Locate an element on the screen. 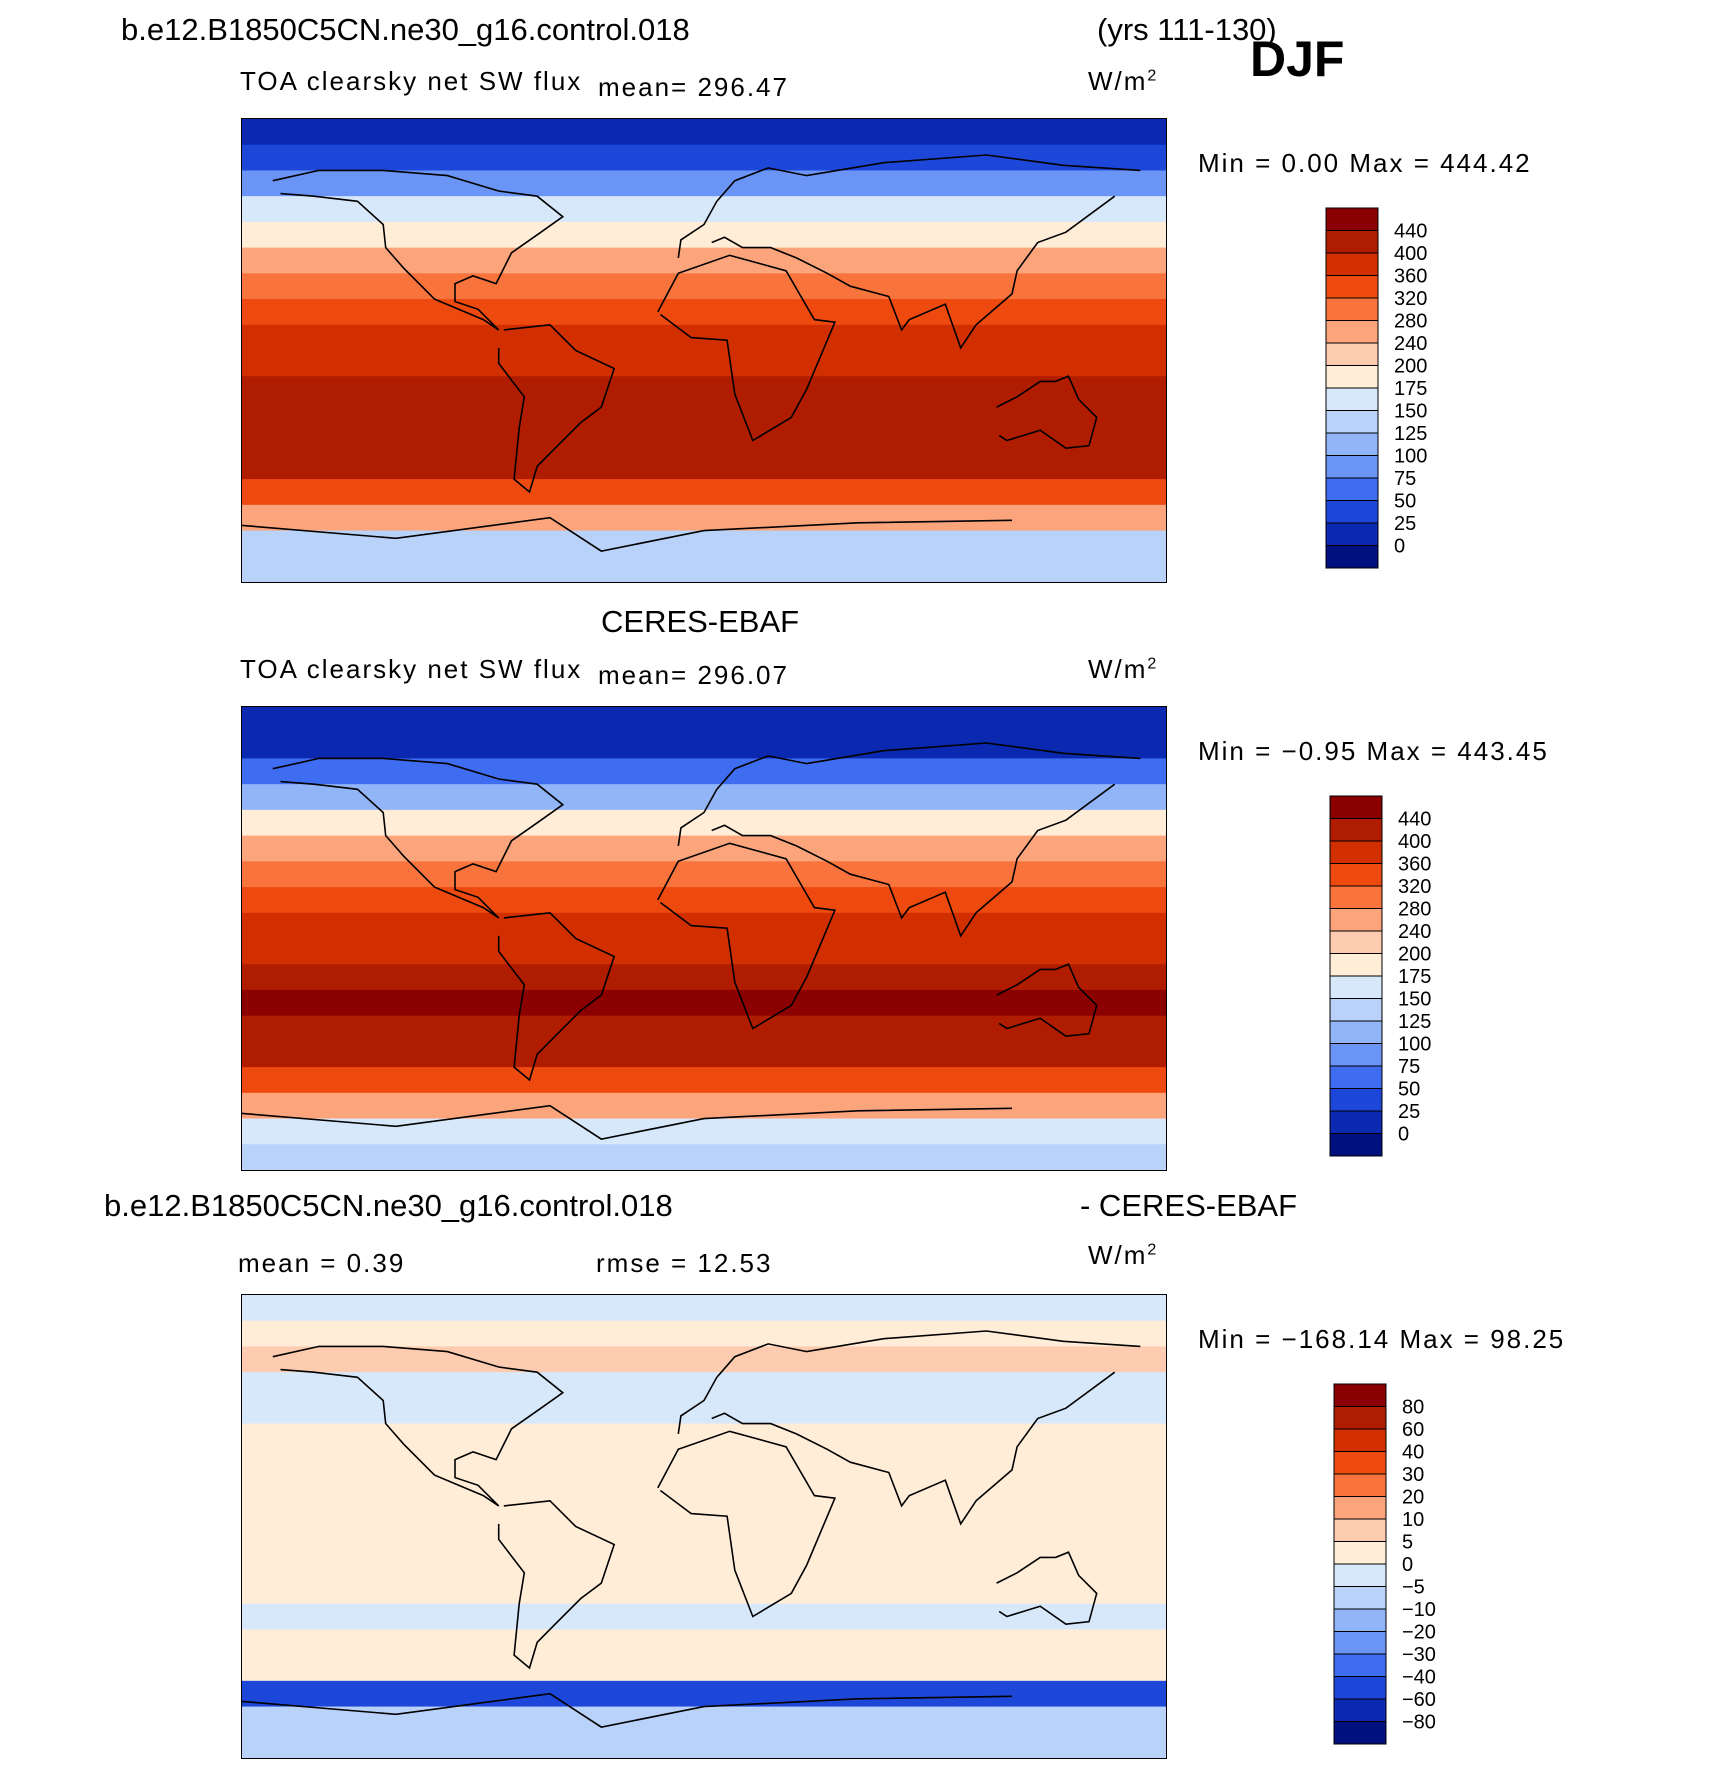  panel-model-units: W/m2 is located at coordinates (1123, 81).